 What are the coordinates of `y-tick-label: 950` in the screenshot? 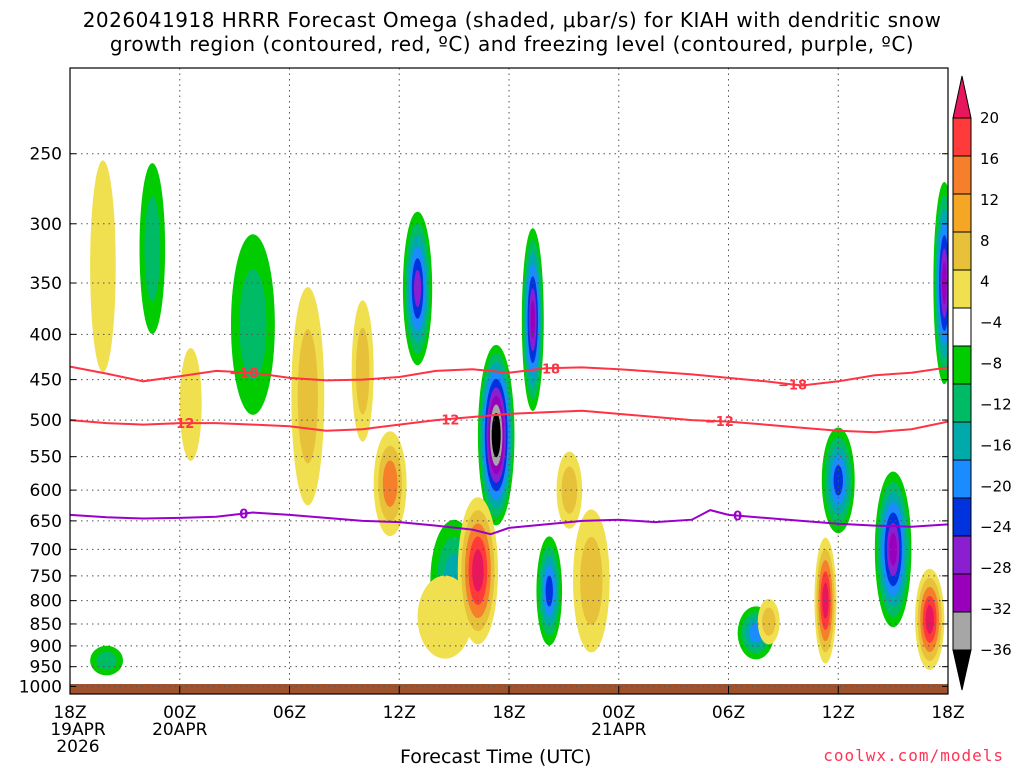 It's located at (46, 668).